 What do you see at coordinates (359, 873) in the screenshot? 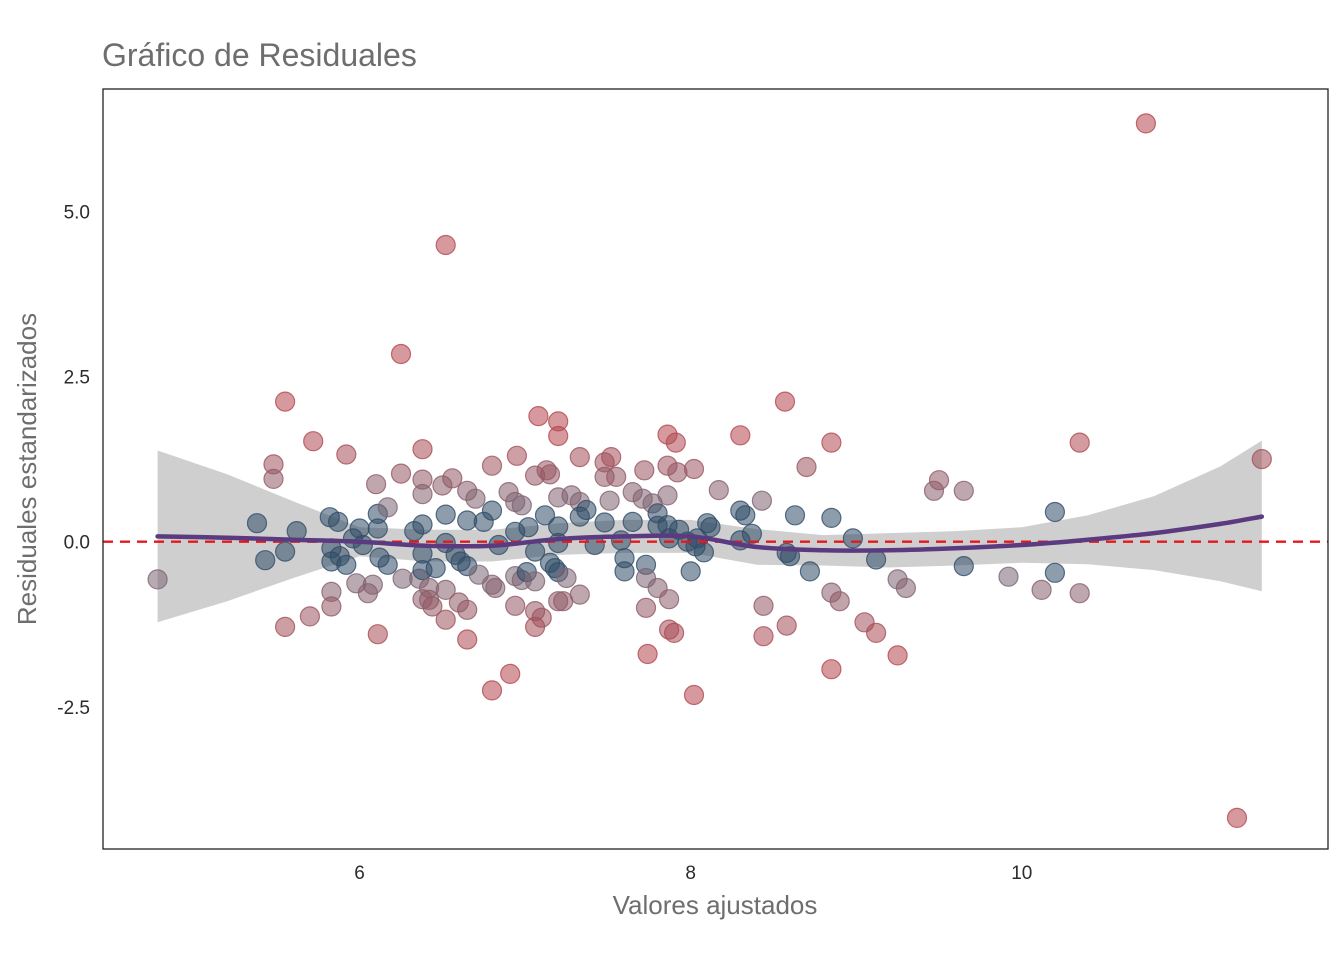
I see `x-tick-label: 6` at bounding box center [359, 873].